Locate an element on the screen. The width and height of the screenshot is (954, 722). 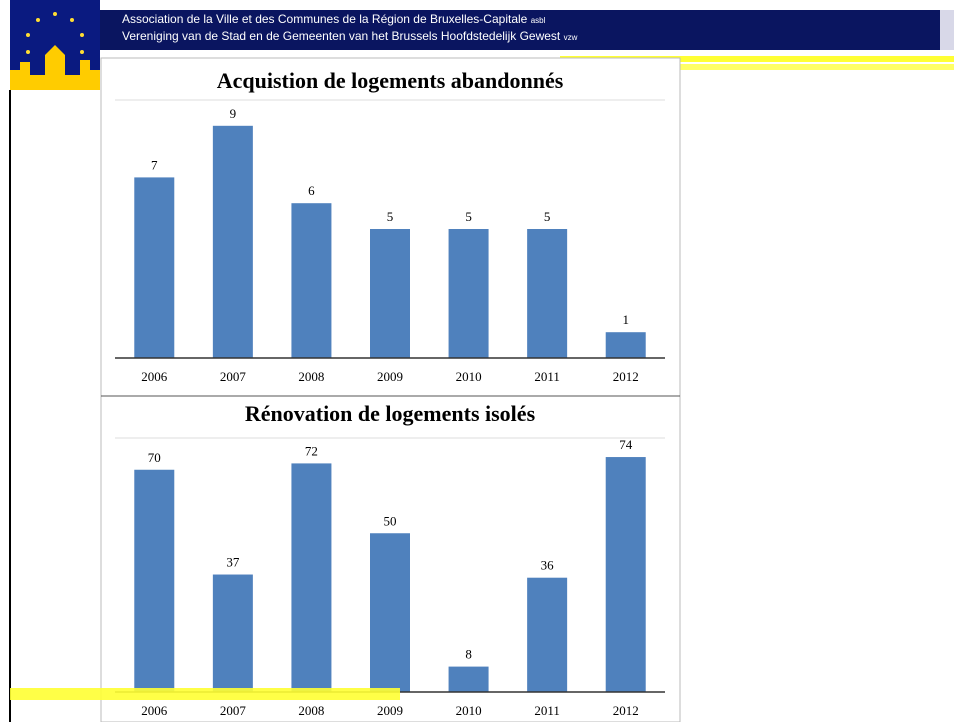
value-label: 74 is located at coordinates (626, 444).